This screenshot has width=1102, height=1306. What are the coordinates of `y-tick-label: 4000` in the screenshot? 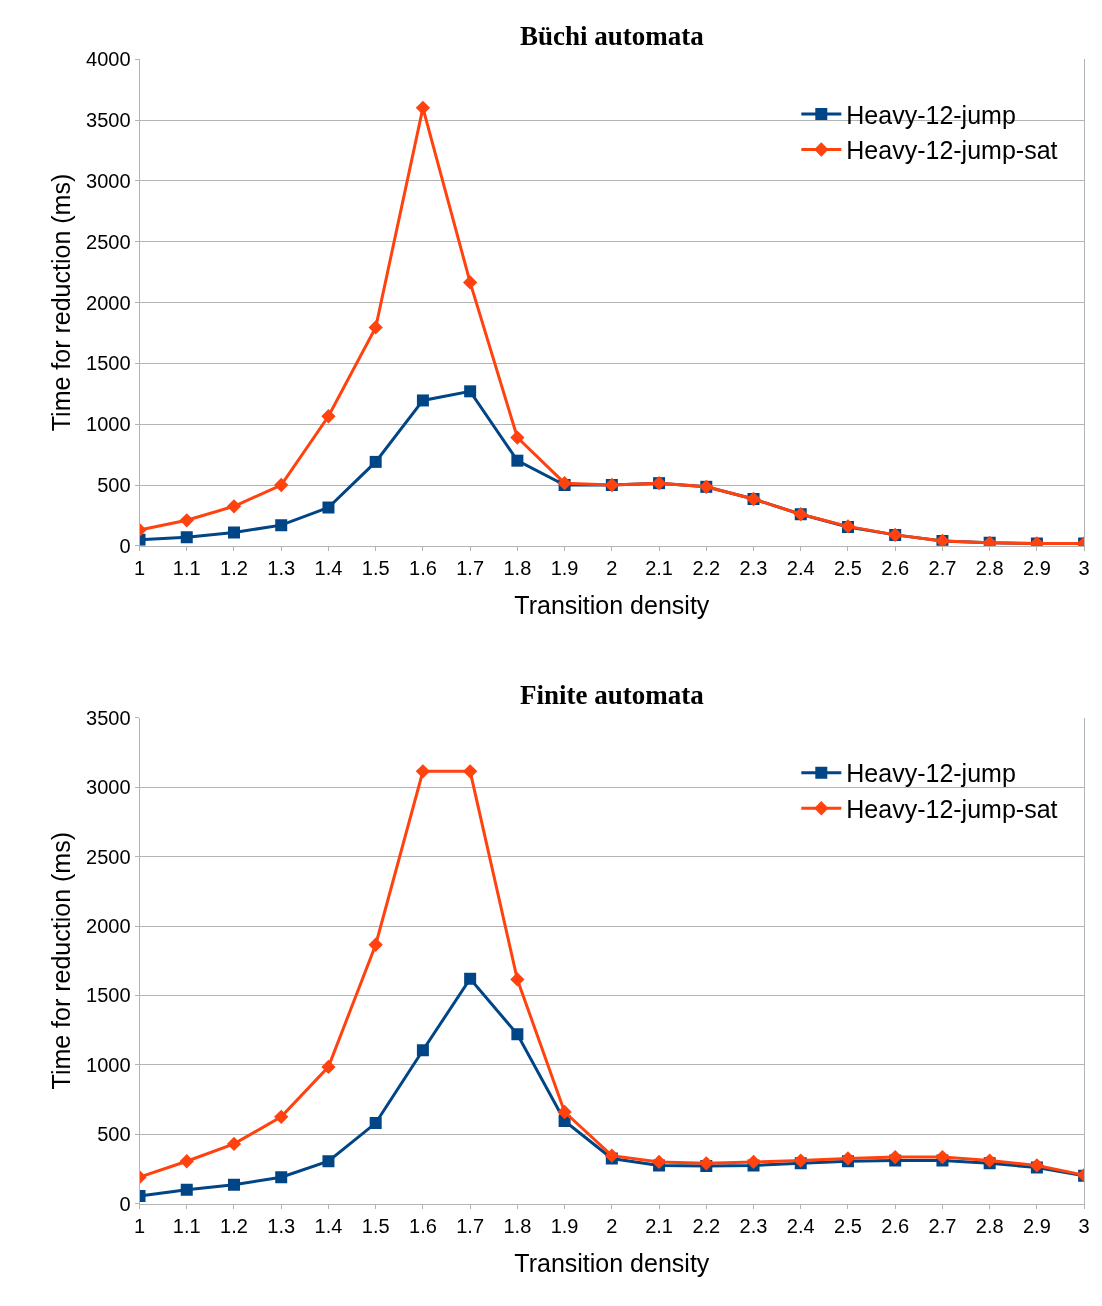 It's located at (108, 59).